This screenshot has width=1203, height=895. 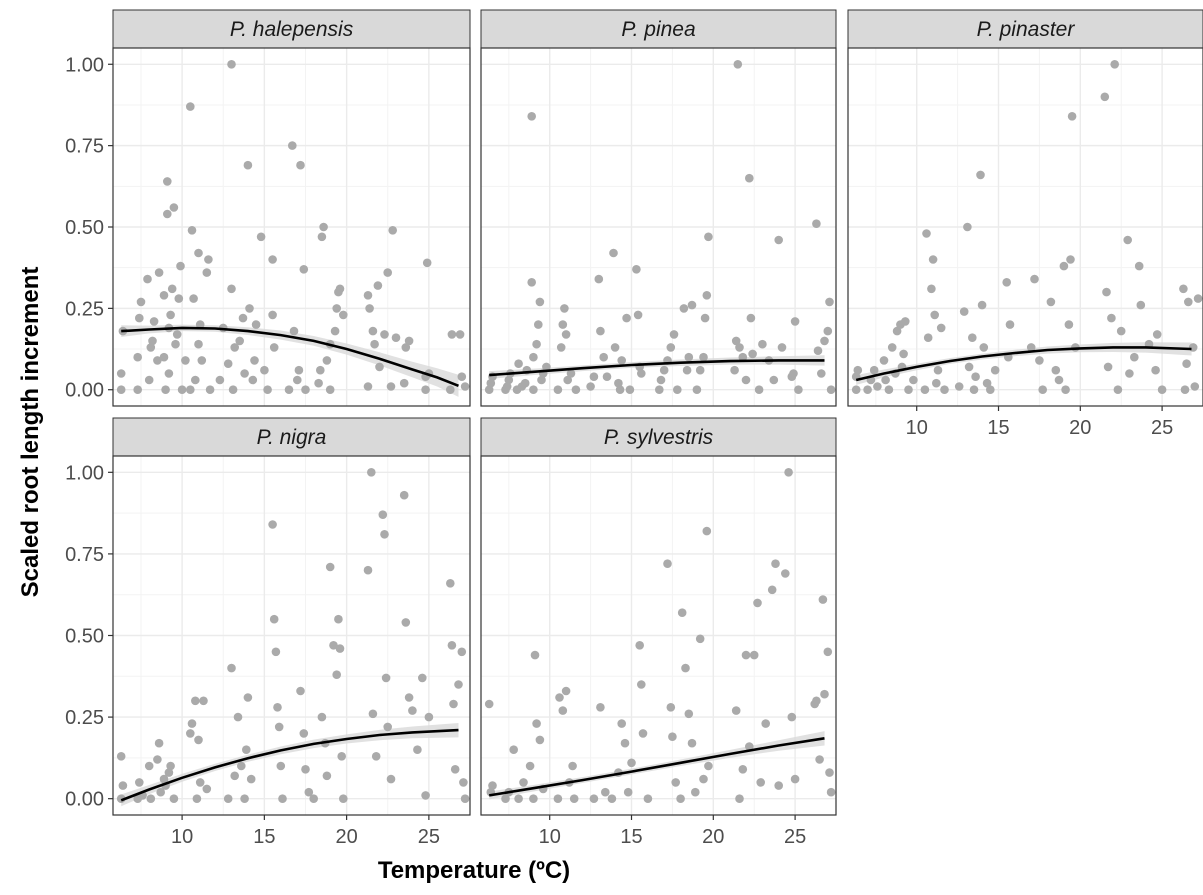 What do you see at coordinates (795, 837) in the screenshot?
I see `x-tick-label: 25` at bounding box center [795, 837].